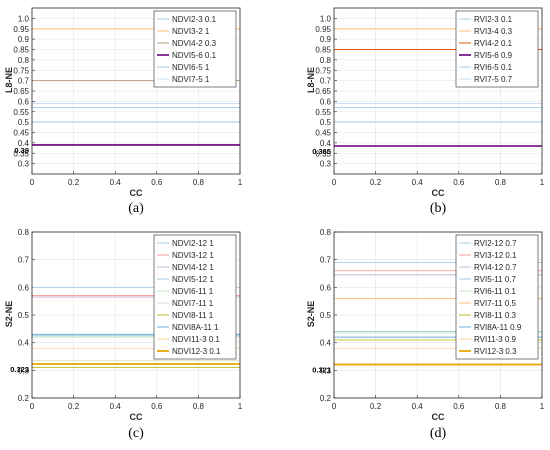  What do you see at coordinates (193, 267) in the screenshot?
I see `legend-entry: NDVI4-12 1` at bounding box center [193, 267].